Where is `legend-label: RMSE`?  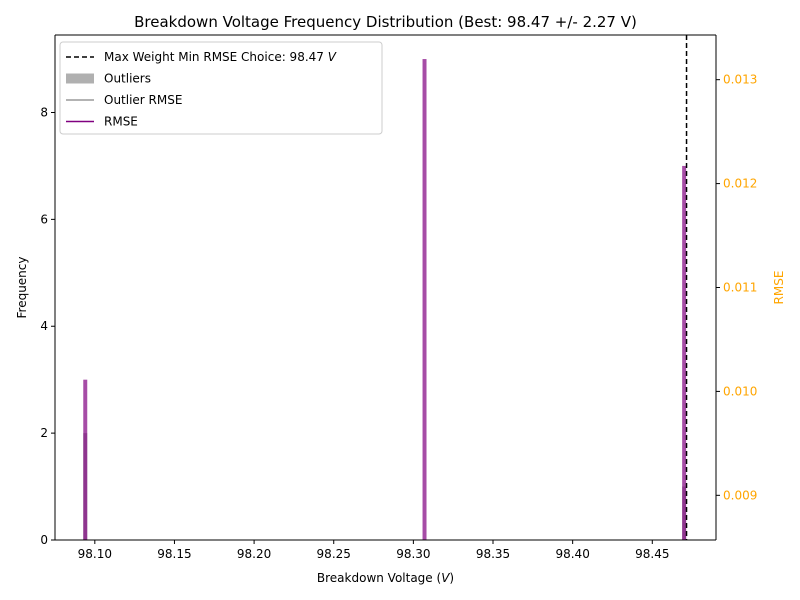
legend-label: RMSE is located at coordinates (121, 122).